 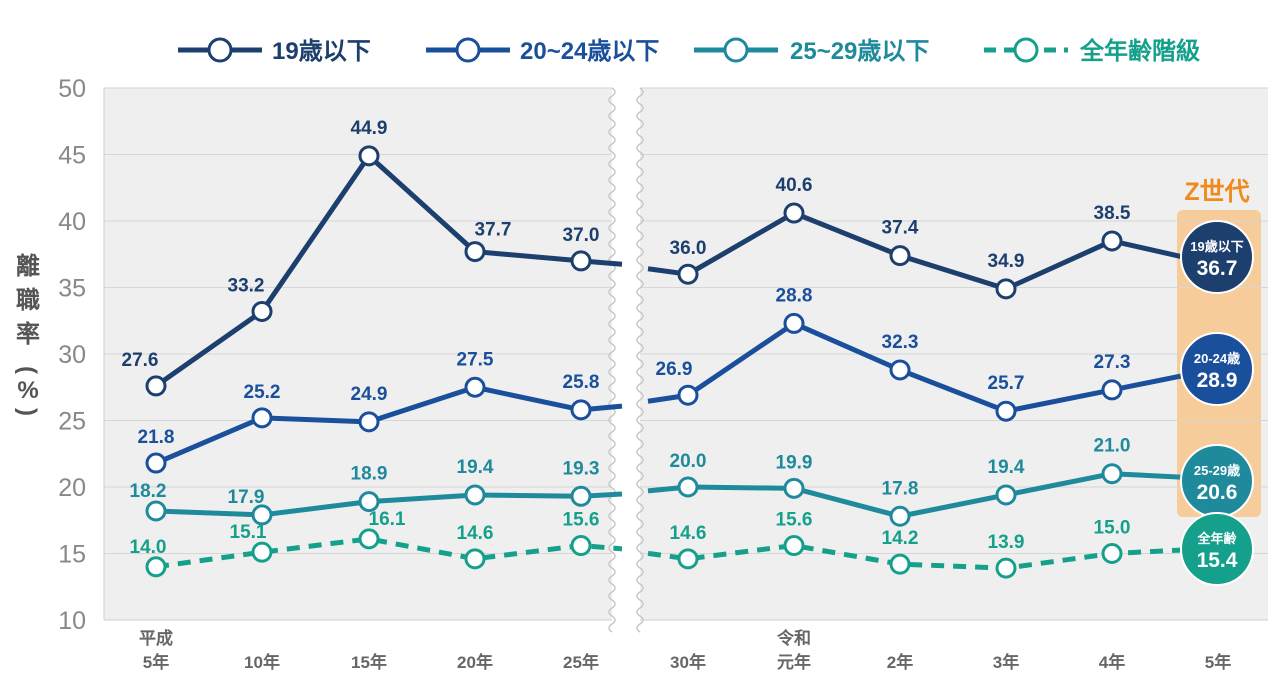 What do you see at coordinates (72, 355) in the screenshot?
I see `y-tick-label: 30` at bounding box center [72, 355].